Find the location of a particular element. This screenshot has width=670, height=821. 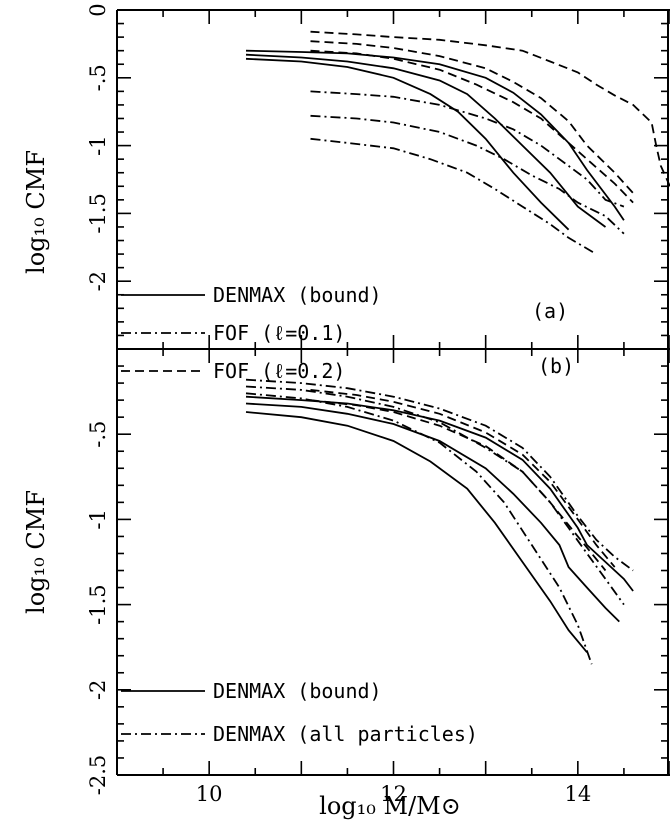

x-axis-label: log₁₀ M/M⊙ is located at coordinates (390, 806).